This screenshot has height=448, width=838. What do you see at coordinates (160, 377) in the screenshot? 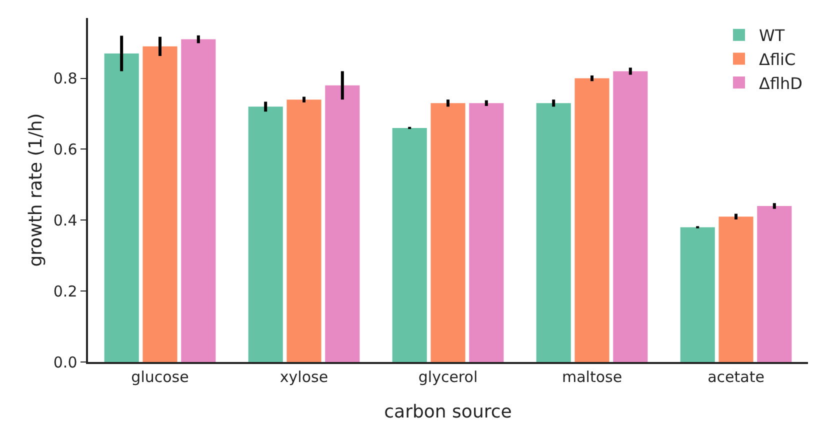
I see `x-tick-label: glucose` at bounding box center [160, 377].